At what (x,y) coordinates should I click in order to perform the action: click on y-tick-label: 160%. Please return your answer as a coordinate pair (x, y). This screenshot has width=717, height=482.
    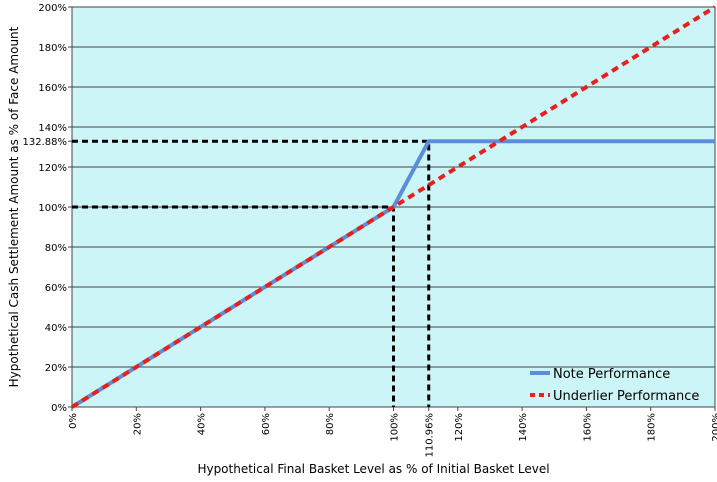
    Looking at the image, I should click on (52, 88).